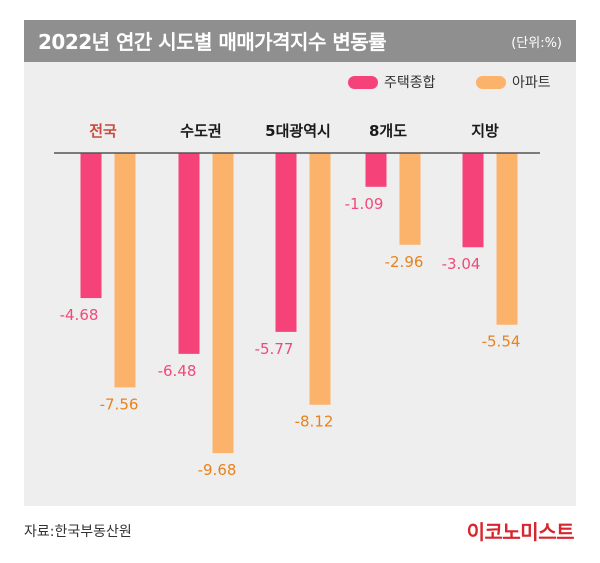 Image resolution: width=600 pixels, height=563 pixels. I want to click on category-label-2: 5대광역시, so click(298, 131).